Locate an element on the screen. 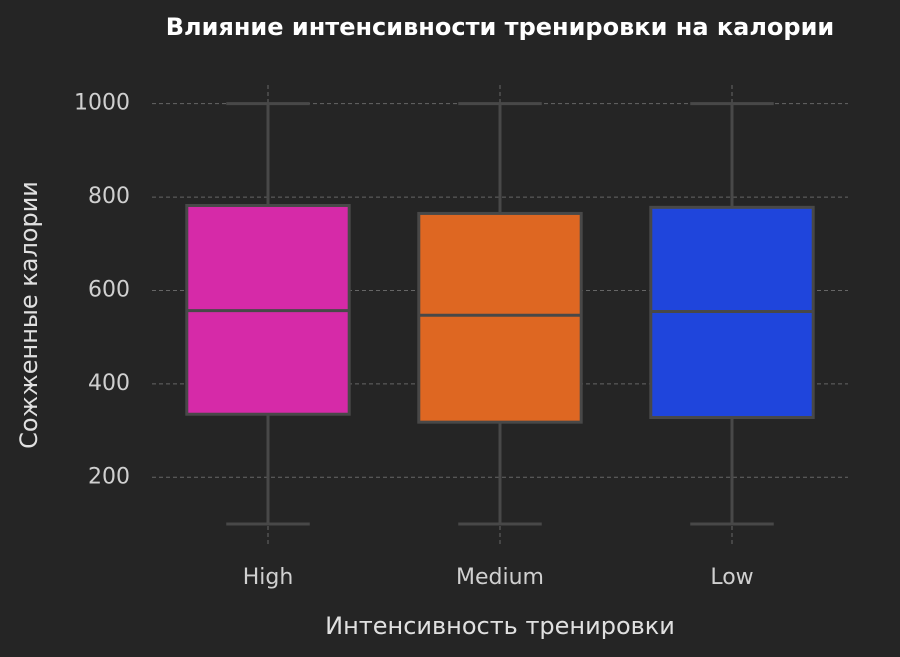 This screenshot has width=900, height=657. x-axis-label: Интенсивность тренировки is located at coordinates (500, 626).